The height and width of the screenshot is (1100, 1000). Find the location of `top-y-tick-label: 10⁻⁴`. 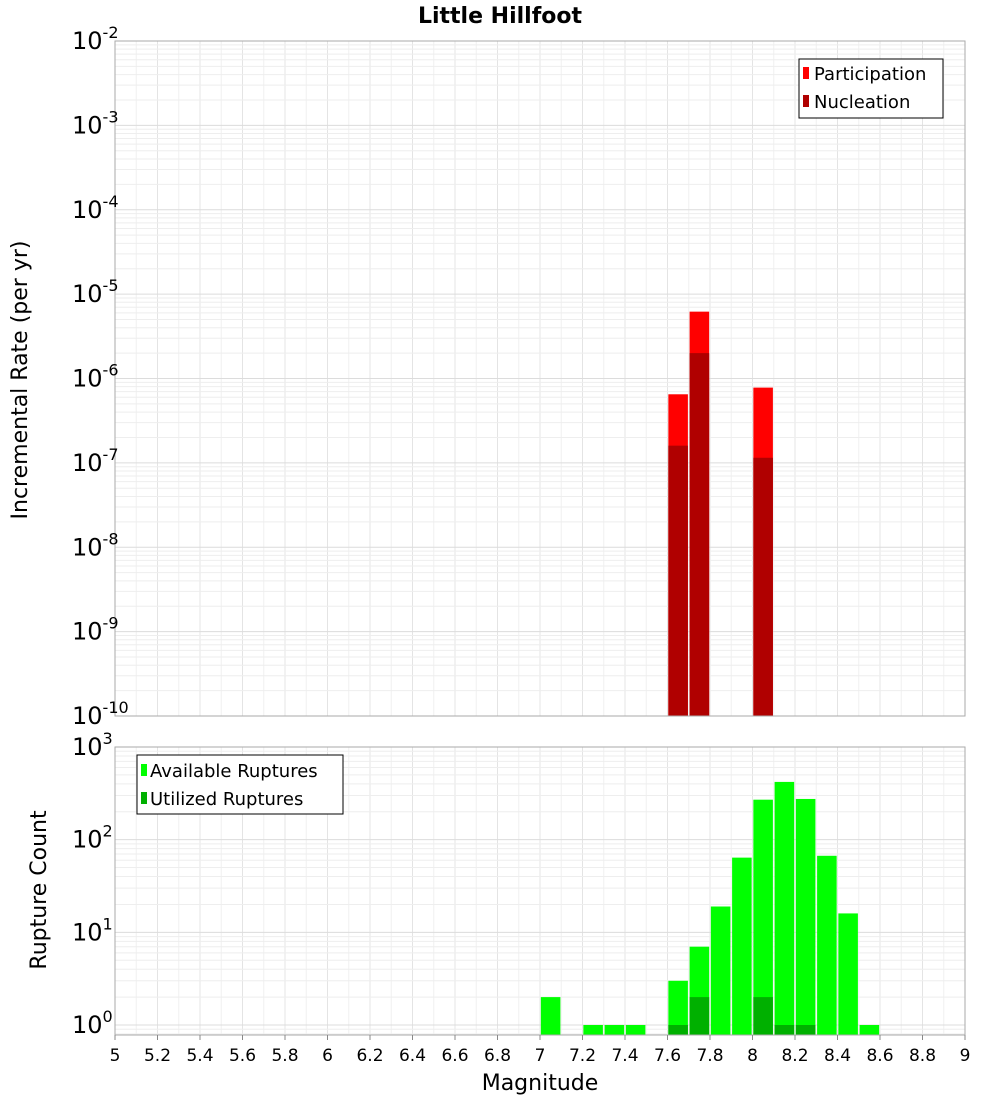

top-y-tick-label: 10⁻⁴ is located at coordinates (95, 208).